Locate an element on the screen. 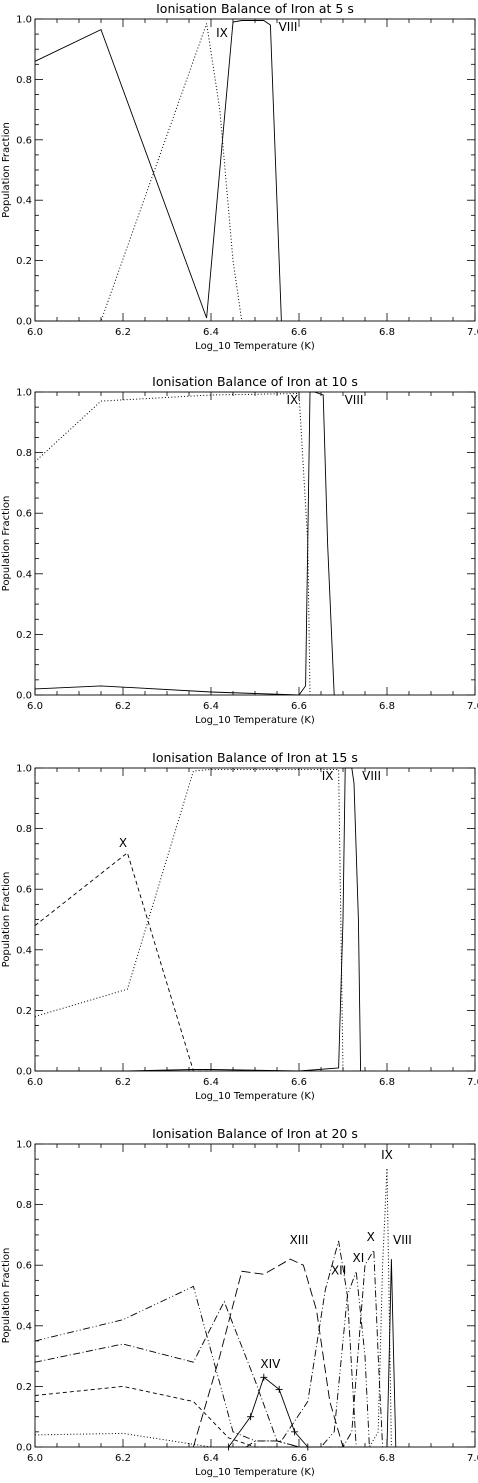 This screenshot has width=478, height=1483. series-line-xi is located at coordinates (202, 1359).